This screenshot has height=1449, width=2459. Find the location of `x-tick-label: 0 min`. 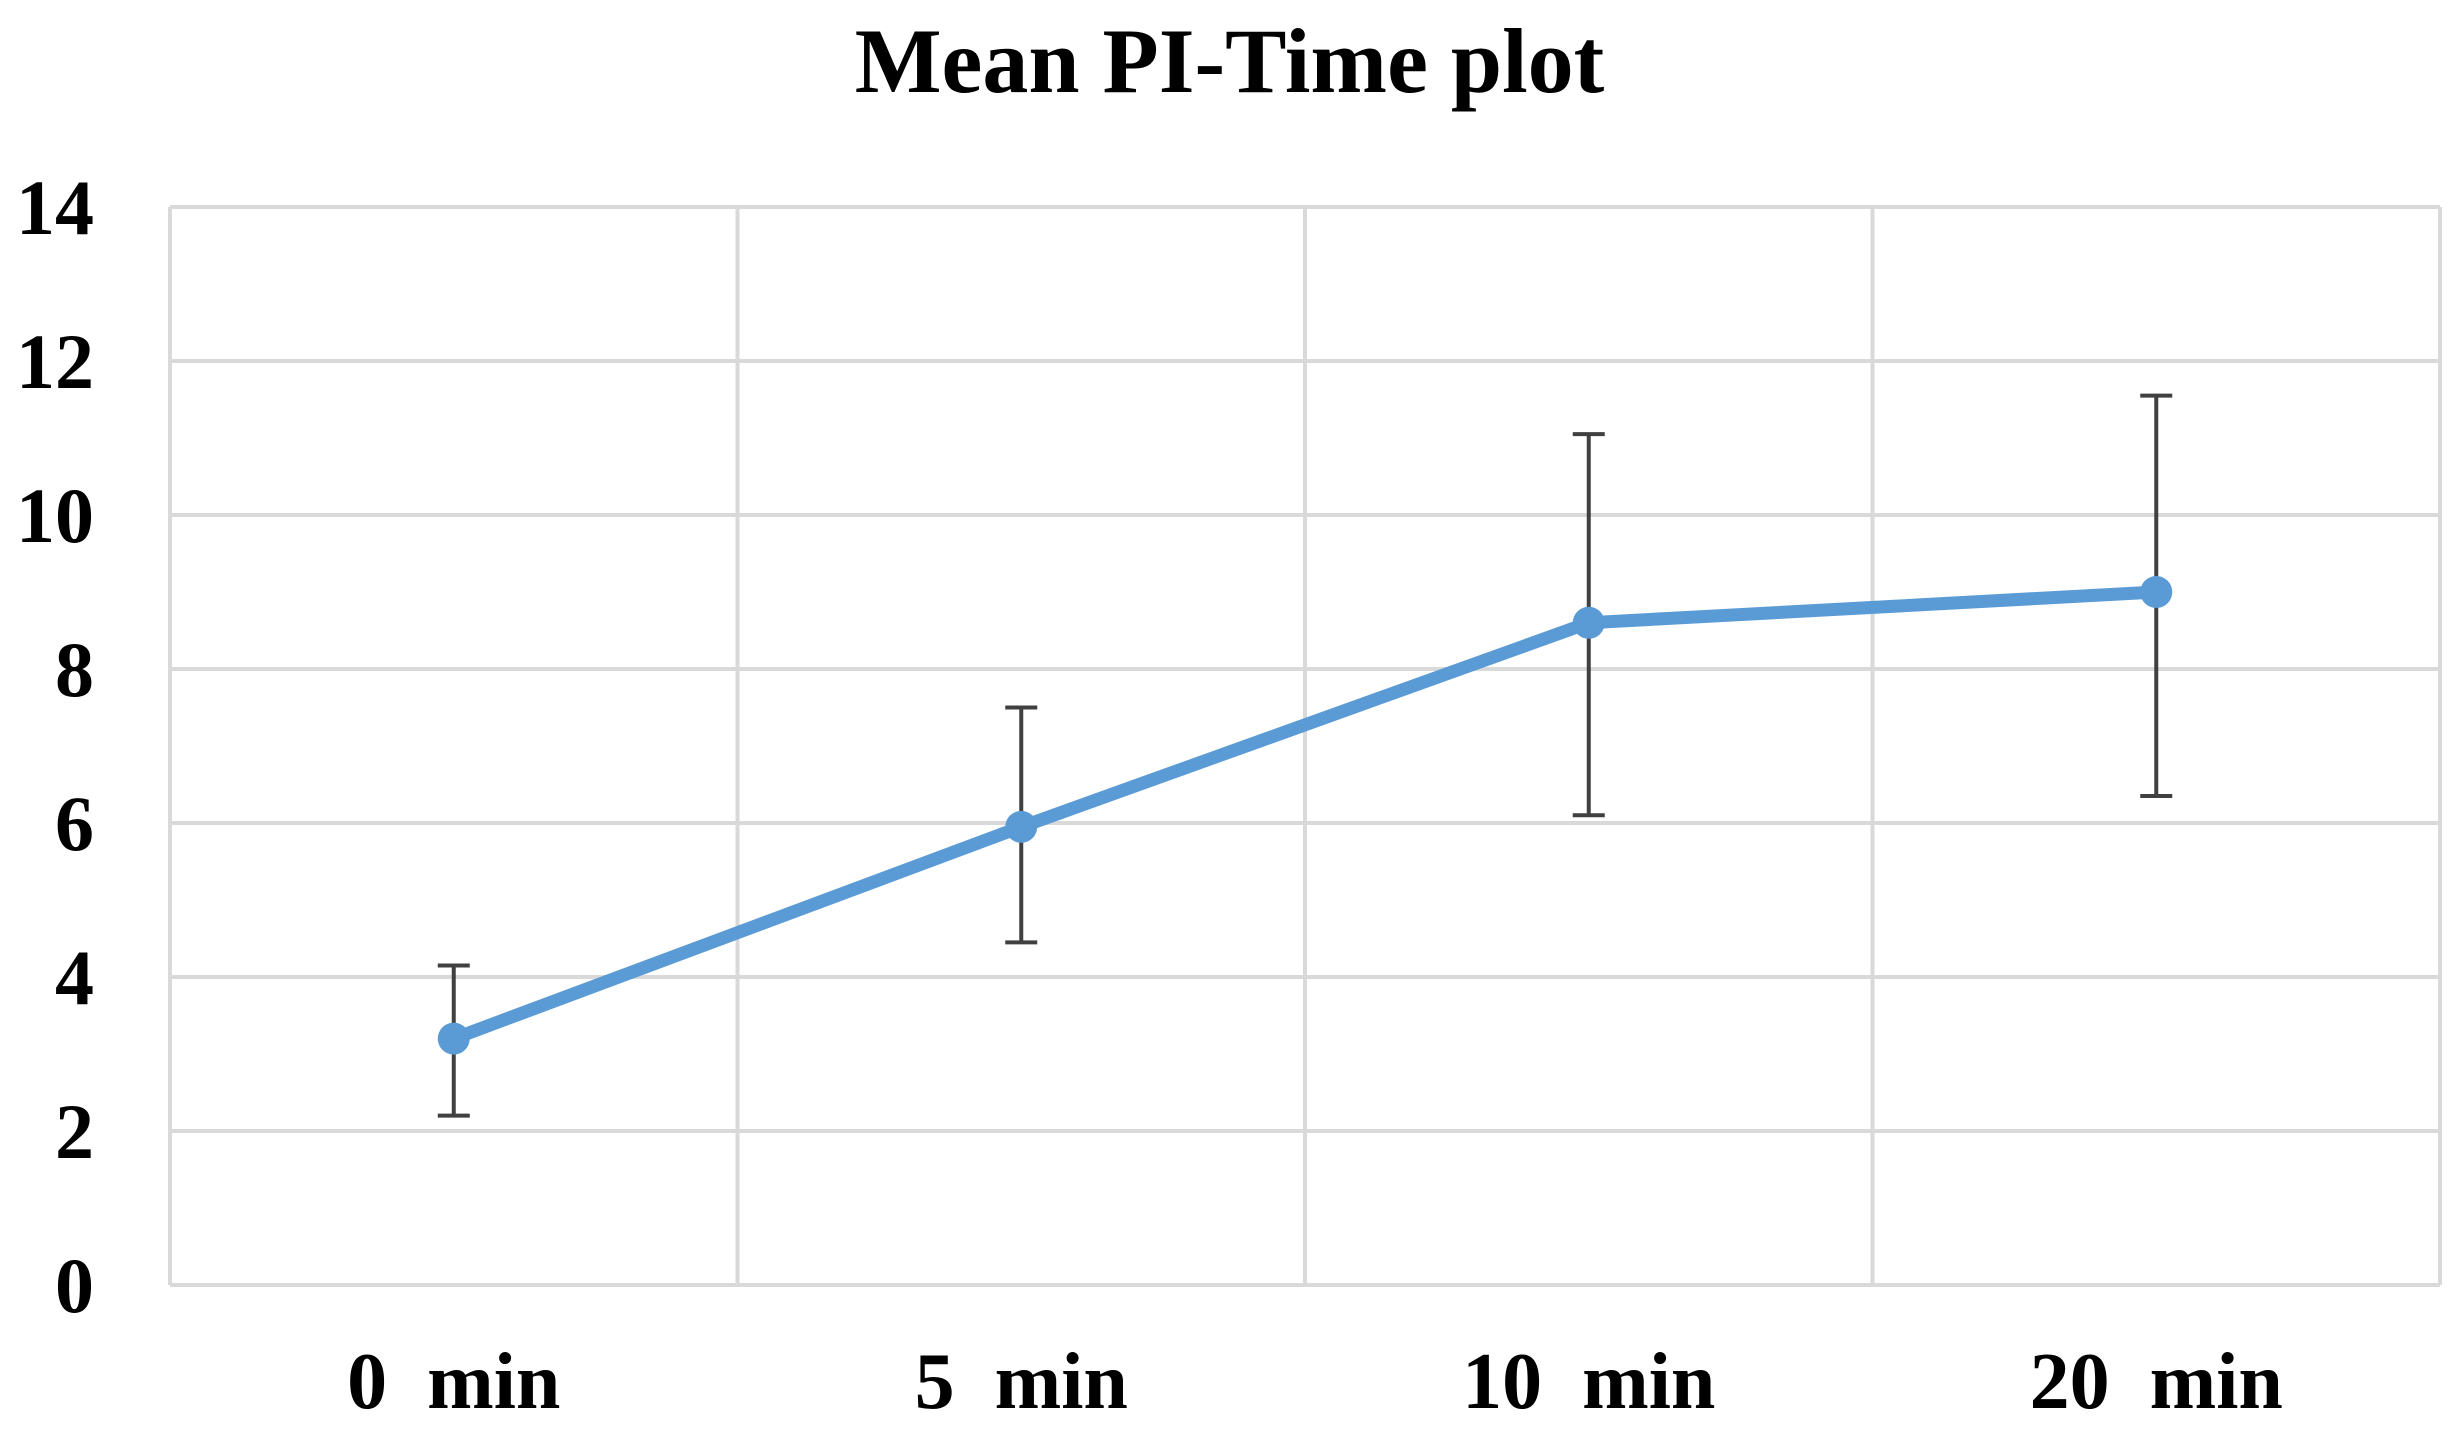

x-tick-label: 0 min is located at coordinates (453, 1382).